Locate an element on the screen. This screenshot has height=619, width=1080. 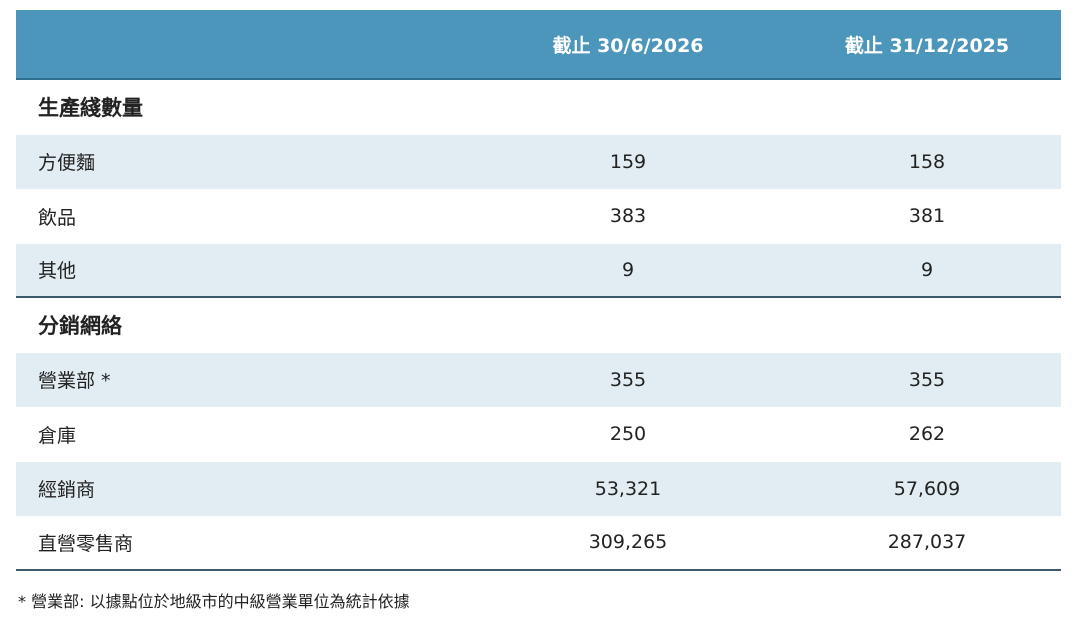
section-title: 分銷網絡 is located at coordinates (80, 326).